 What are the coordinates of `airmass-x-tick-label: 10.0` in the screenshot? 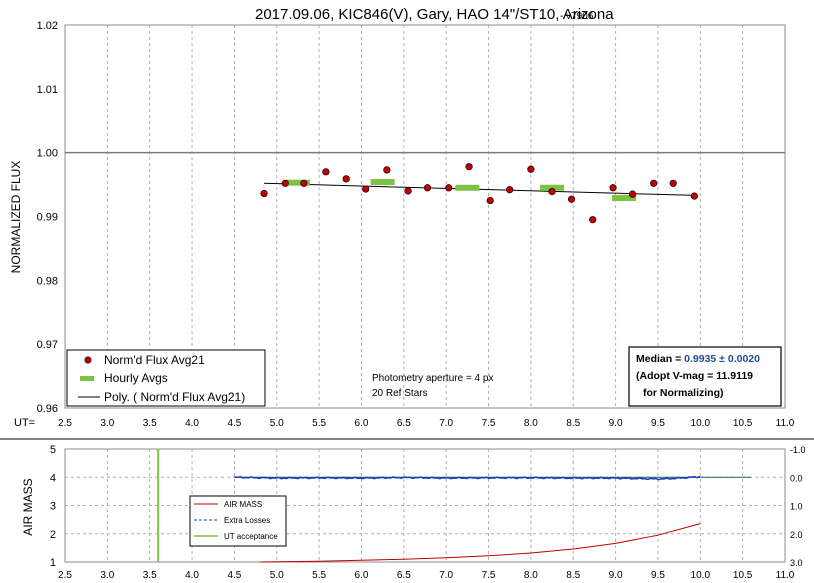 It's located at (701, 575).